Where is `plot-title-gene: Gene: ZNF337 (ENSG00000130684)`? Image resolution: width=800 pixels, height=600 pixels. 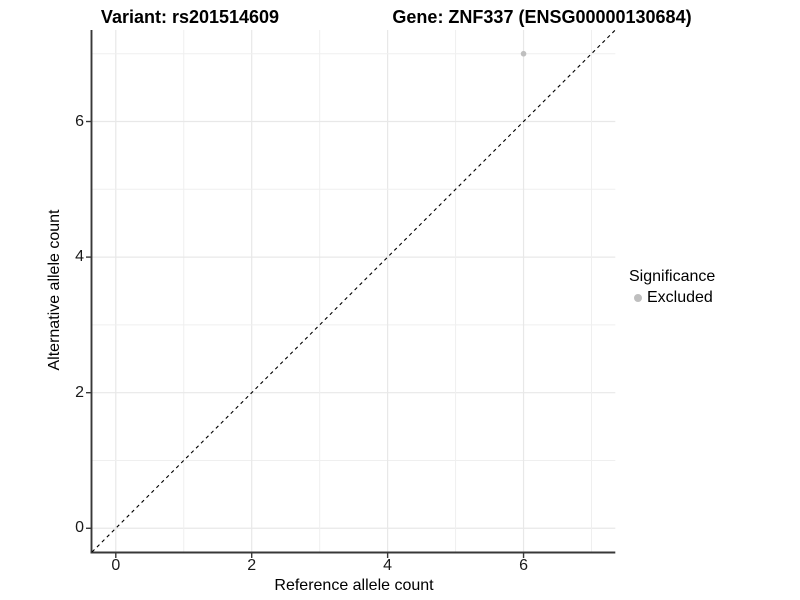
plot-title-gene: Gene: ZNF337 (ENSG00000130684) is located at coordinates (542, 17).